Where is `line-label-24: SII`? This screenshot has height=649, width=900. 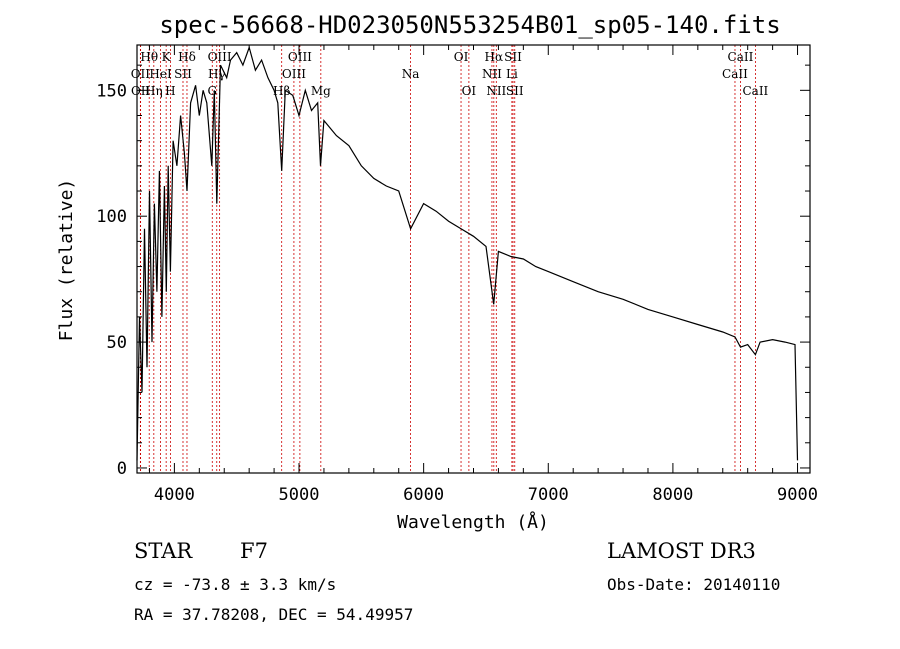 line-label-24: SII is located at coordinates (515, 91).